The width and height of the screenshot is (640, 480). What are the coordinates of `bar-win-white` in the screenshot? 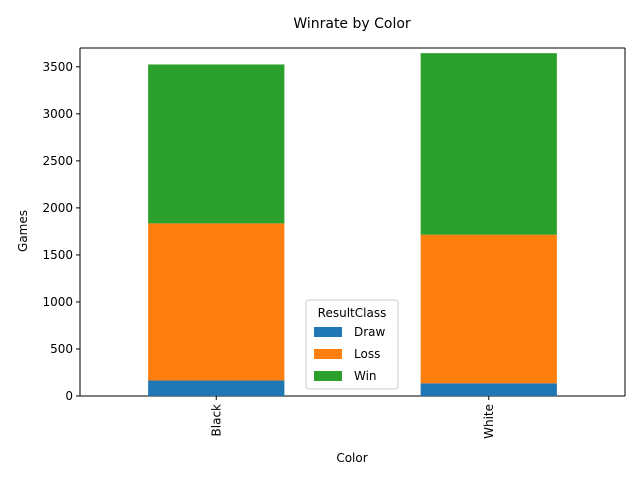 It's located at (488, 144).